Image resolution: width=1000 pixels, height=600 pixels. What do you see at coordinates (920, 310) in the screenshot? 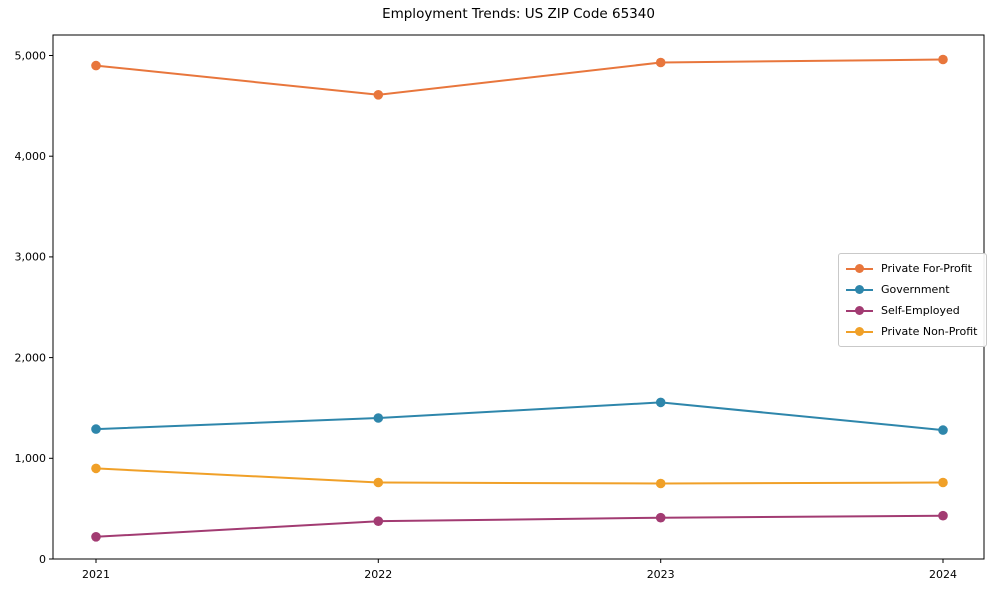
I see `legend-label: Self-Employed` at bounding box center [920, 310].